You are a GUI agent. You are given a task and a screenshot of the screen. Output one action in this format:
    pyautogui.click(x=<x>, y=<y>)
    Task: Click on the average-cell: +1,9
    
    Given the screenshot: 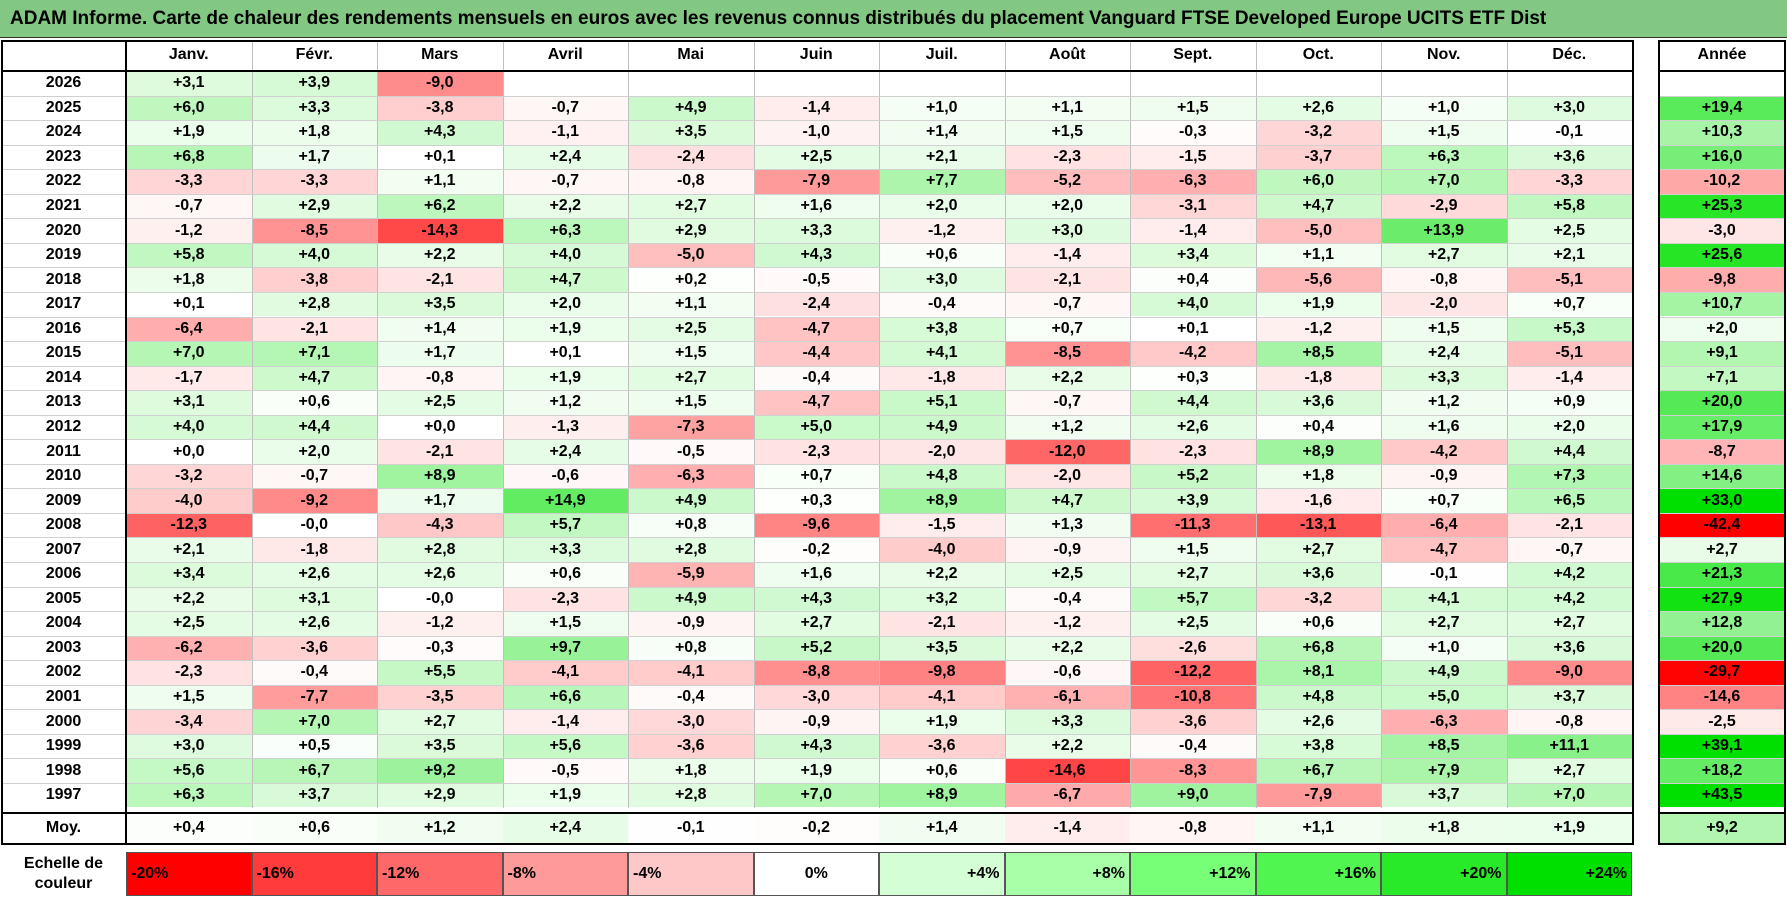 What is the action you would take?
    pyautogui.click(x=1569, y=828)
    